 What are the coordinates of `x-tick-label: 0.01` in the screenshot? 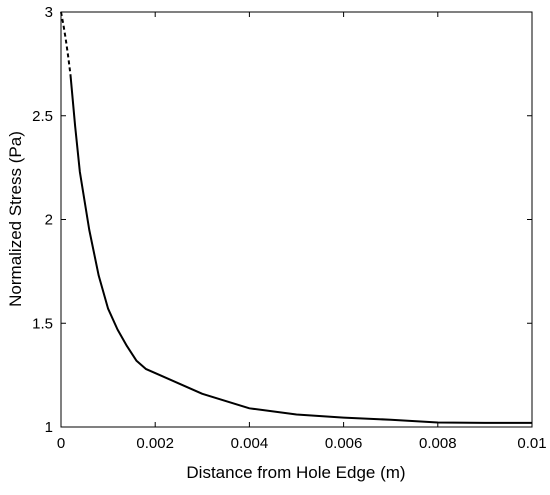 It's located at (531, 443).